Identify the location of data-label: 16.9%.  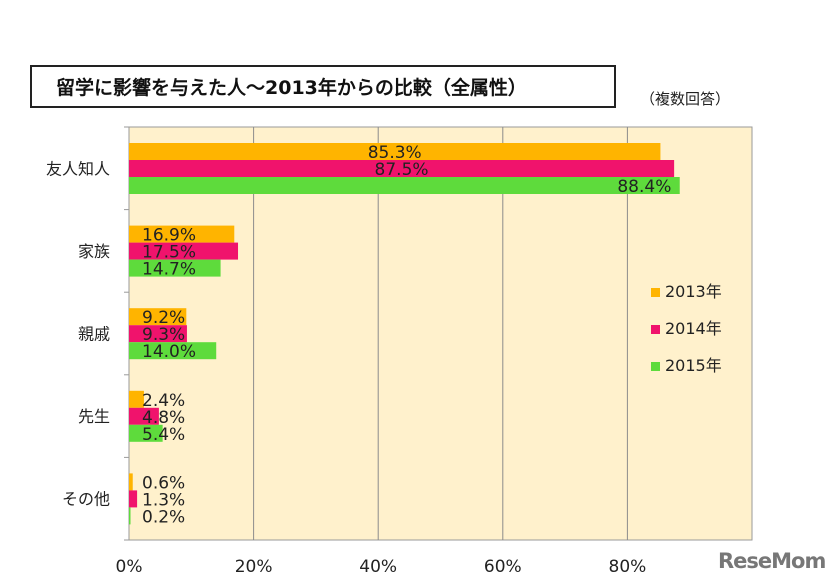
(169, 236).